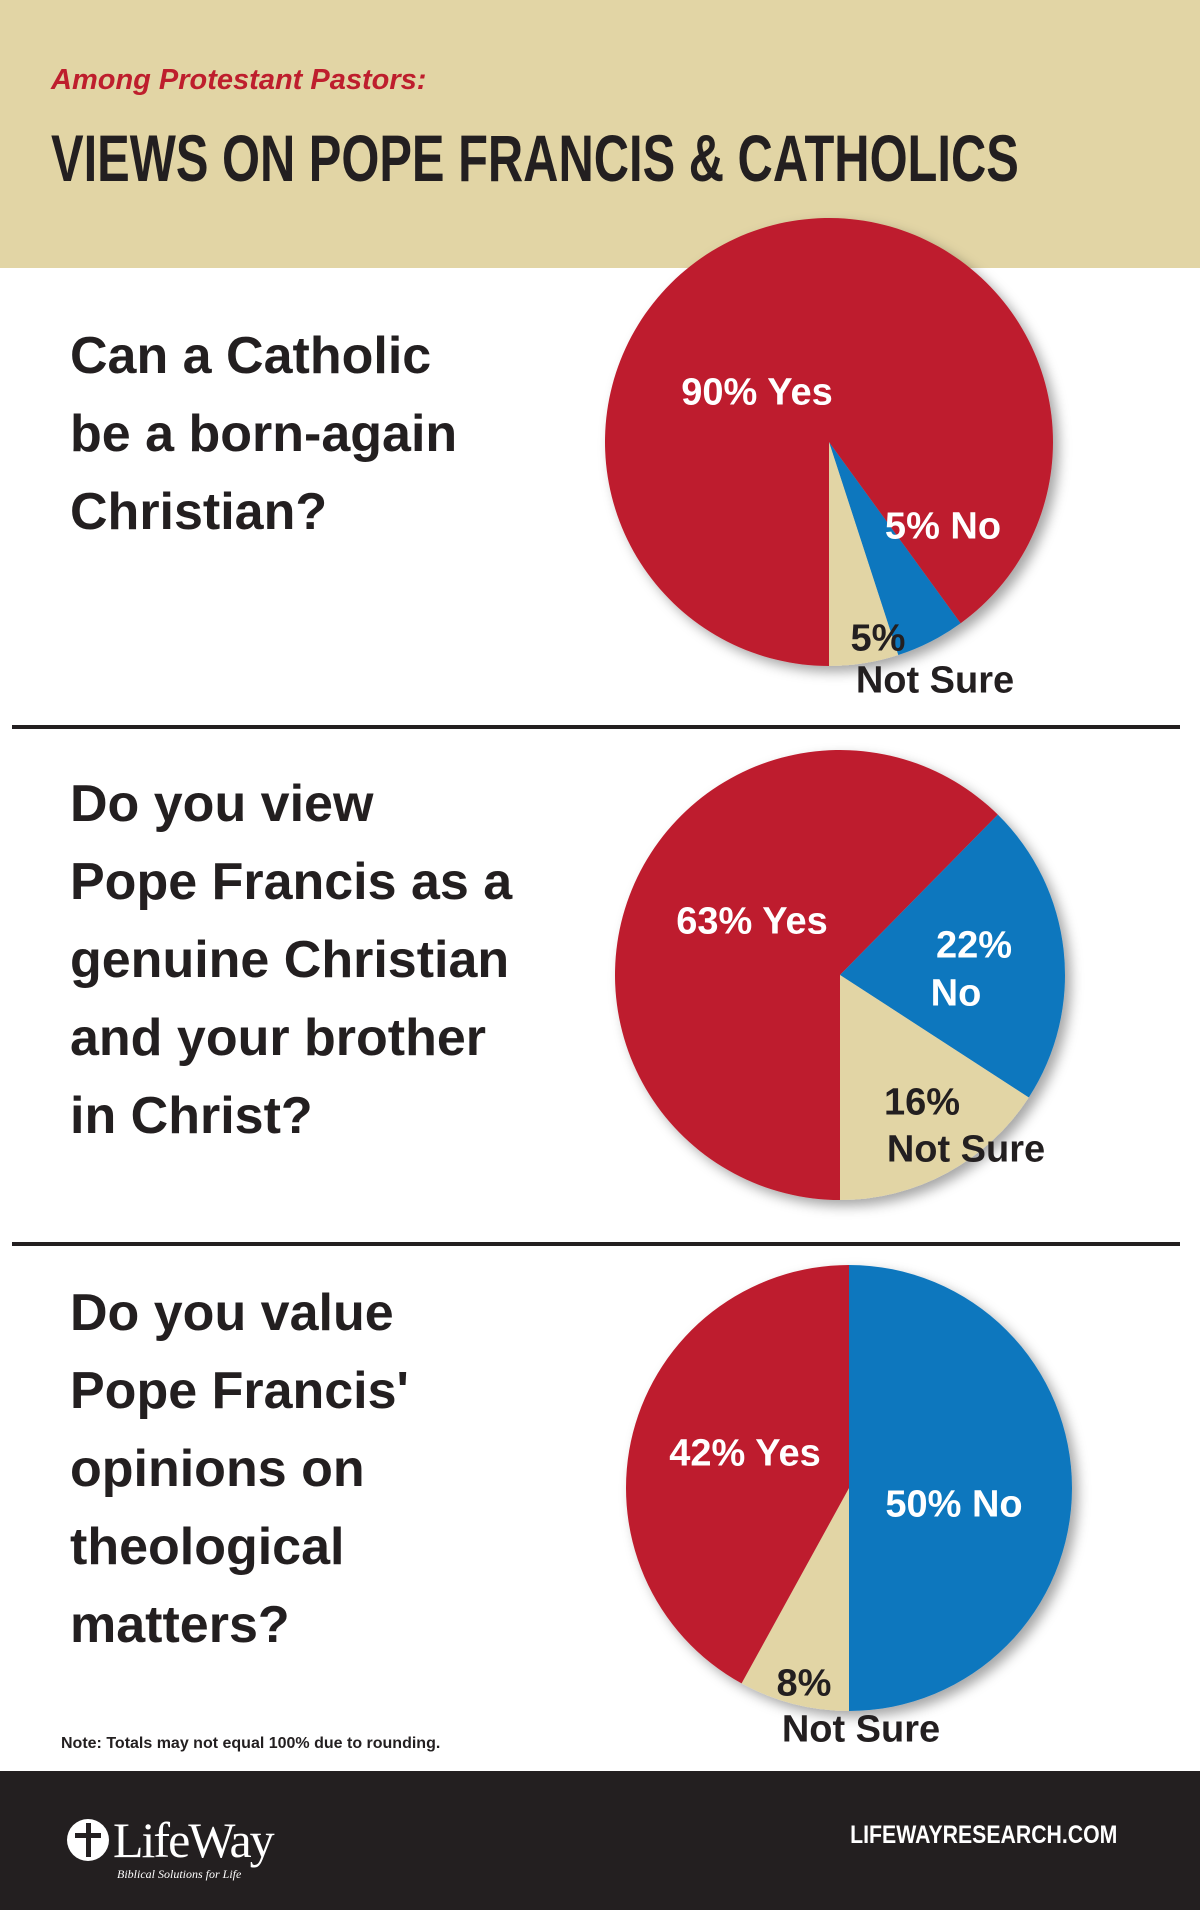  What do you see at coordinates (88, 1840) in the screenshot?
I see `cross-logo-icon` at bounding box center [88, 1840].